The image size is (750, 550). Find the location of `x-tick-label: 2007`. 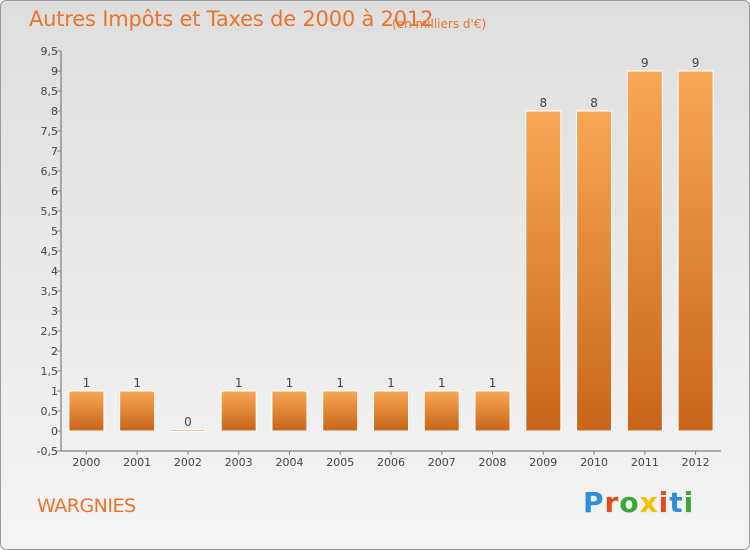

x-tick-label: 2007 is located at coordinates (442, 462).